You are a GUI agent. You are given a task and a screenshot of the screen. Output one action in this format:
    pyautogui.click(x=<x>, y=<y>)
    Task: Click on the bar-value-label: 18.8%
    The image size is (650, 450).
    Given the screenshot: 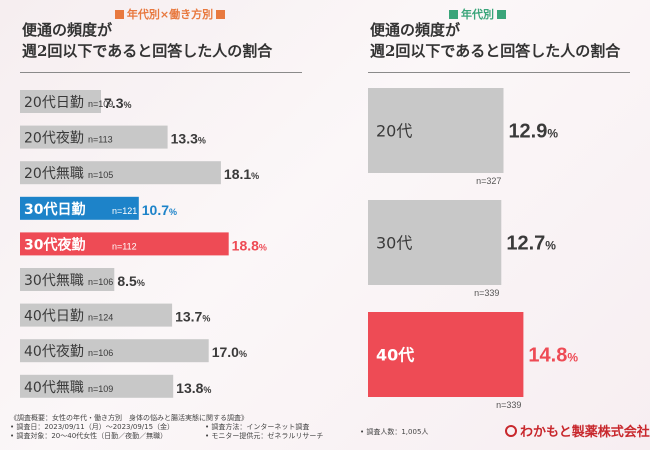 What is the action you would take?
    pyautogui.click(x=249, y=245)
    